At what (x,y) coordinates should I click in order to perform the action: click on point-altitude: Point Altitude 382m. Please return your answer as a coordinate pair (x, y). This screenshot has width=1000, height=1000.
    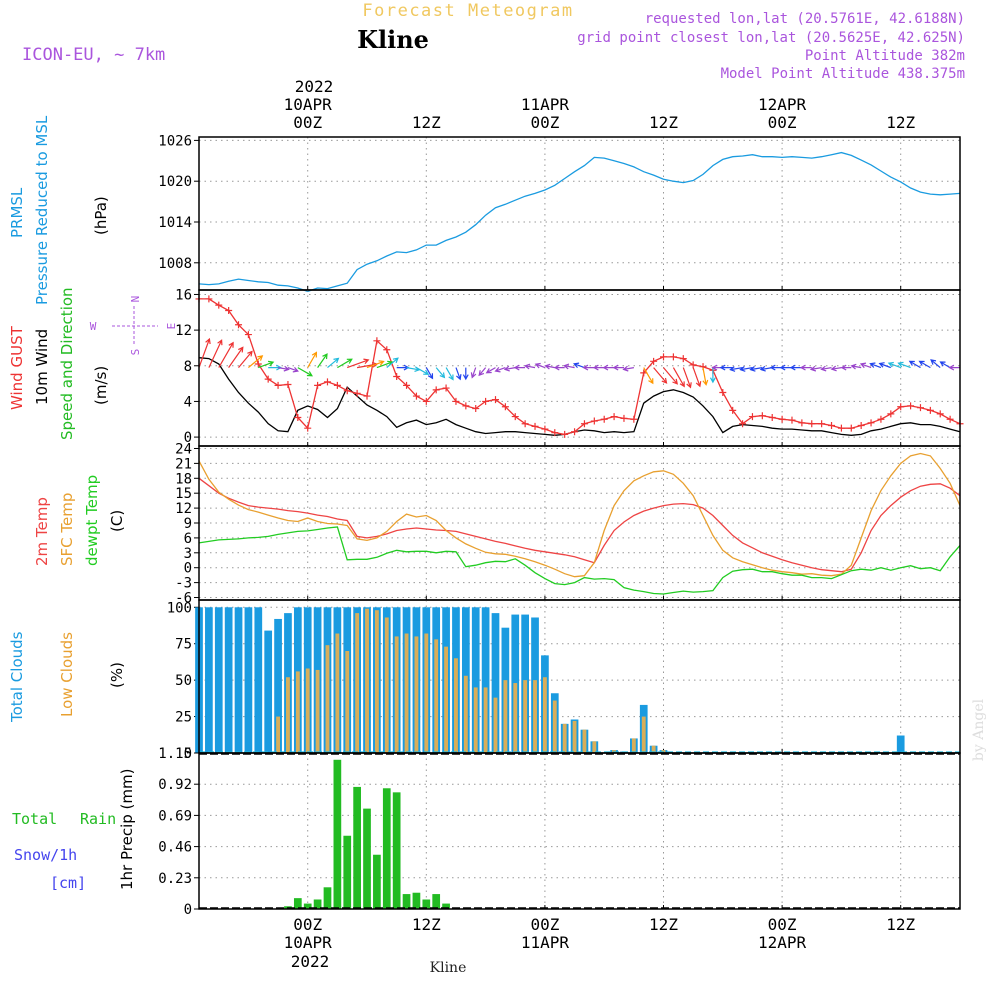
    Looking at the image, I should click on (885, 56).